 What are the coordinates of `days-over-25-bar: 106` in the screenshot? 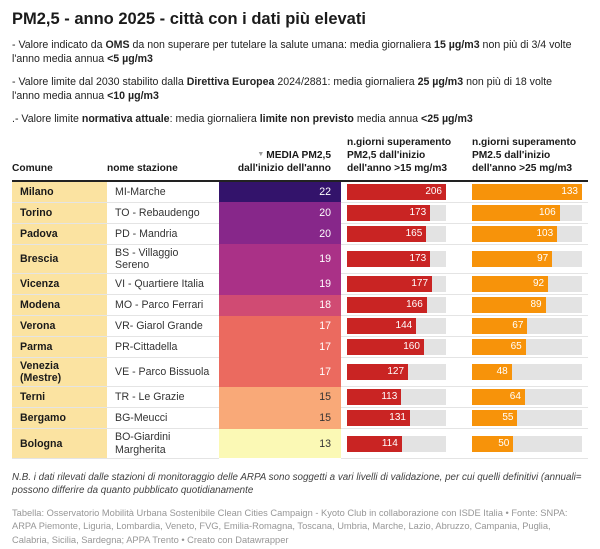 It's located at (516, 212).